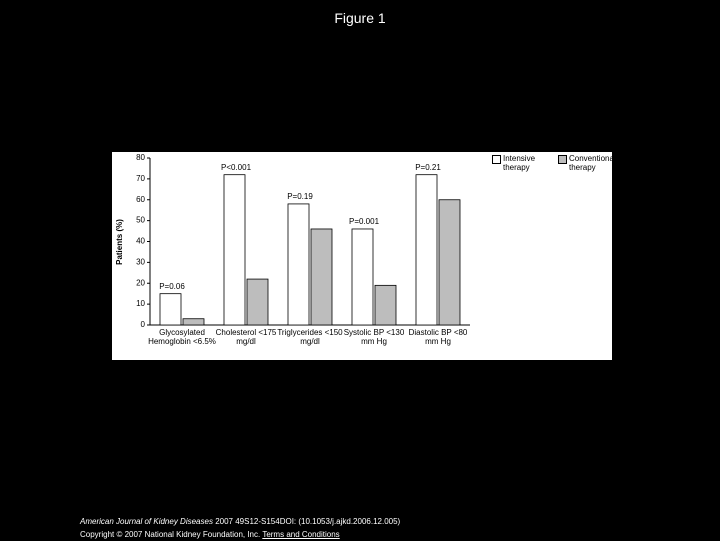  I want to click on legend-label: Conventional therapy, so click(592, 163).